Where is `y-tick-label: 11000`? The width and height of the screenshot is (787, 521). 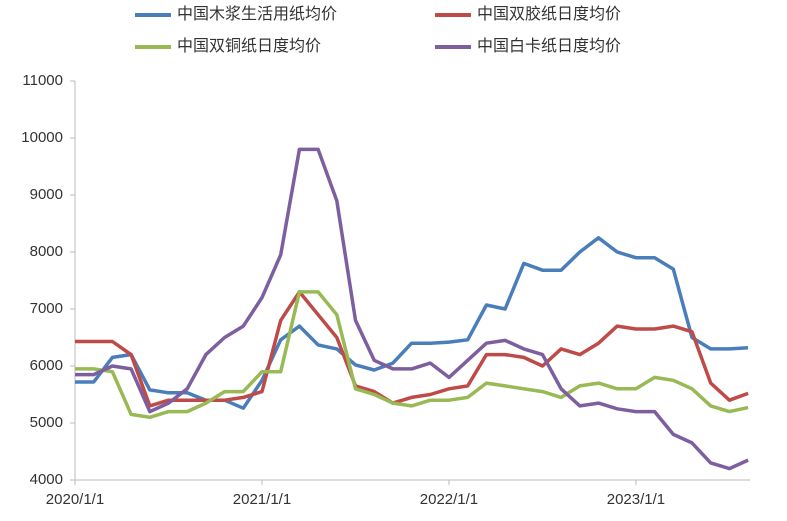 y-tick-label: 11000 is located at coordinates (42, 80).